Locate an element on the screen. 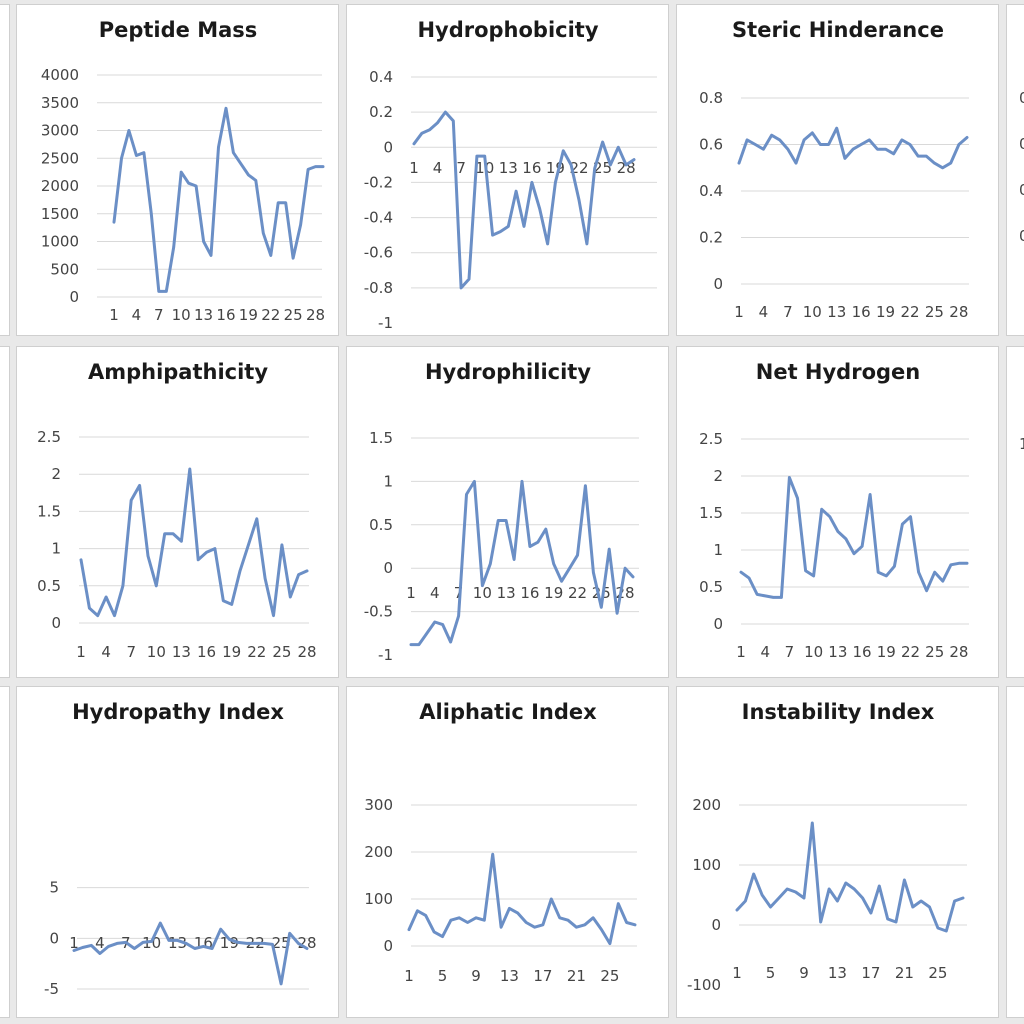 This screenshot has width=1024, height=1024. y-tick-label: 4000 is located at coordinates (60, 75).